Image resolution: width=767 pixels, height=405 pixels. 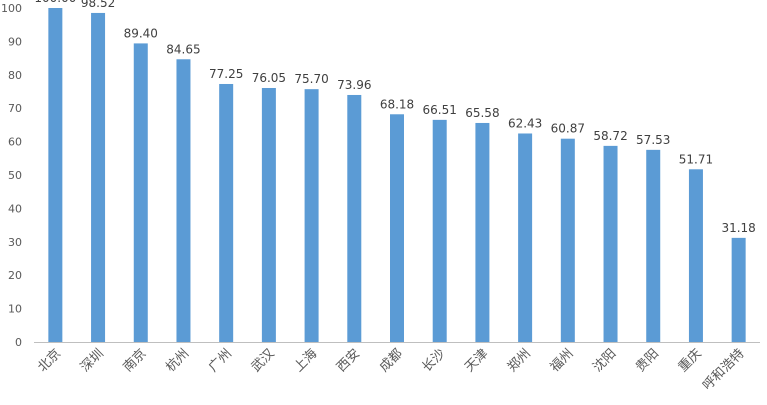 I want to click on category-label: 天津, so click(x=476, y=360).